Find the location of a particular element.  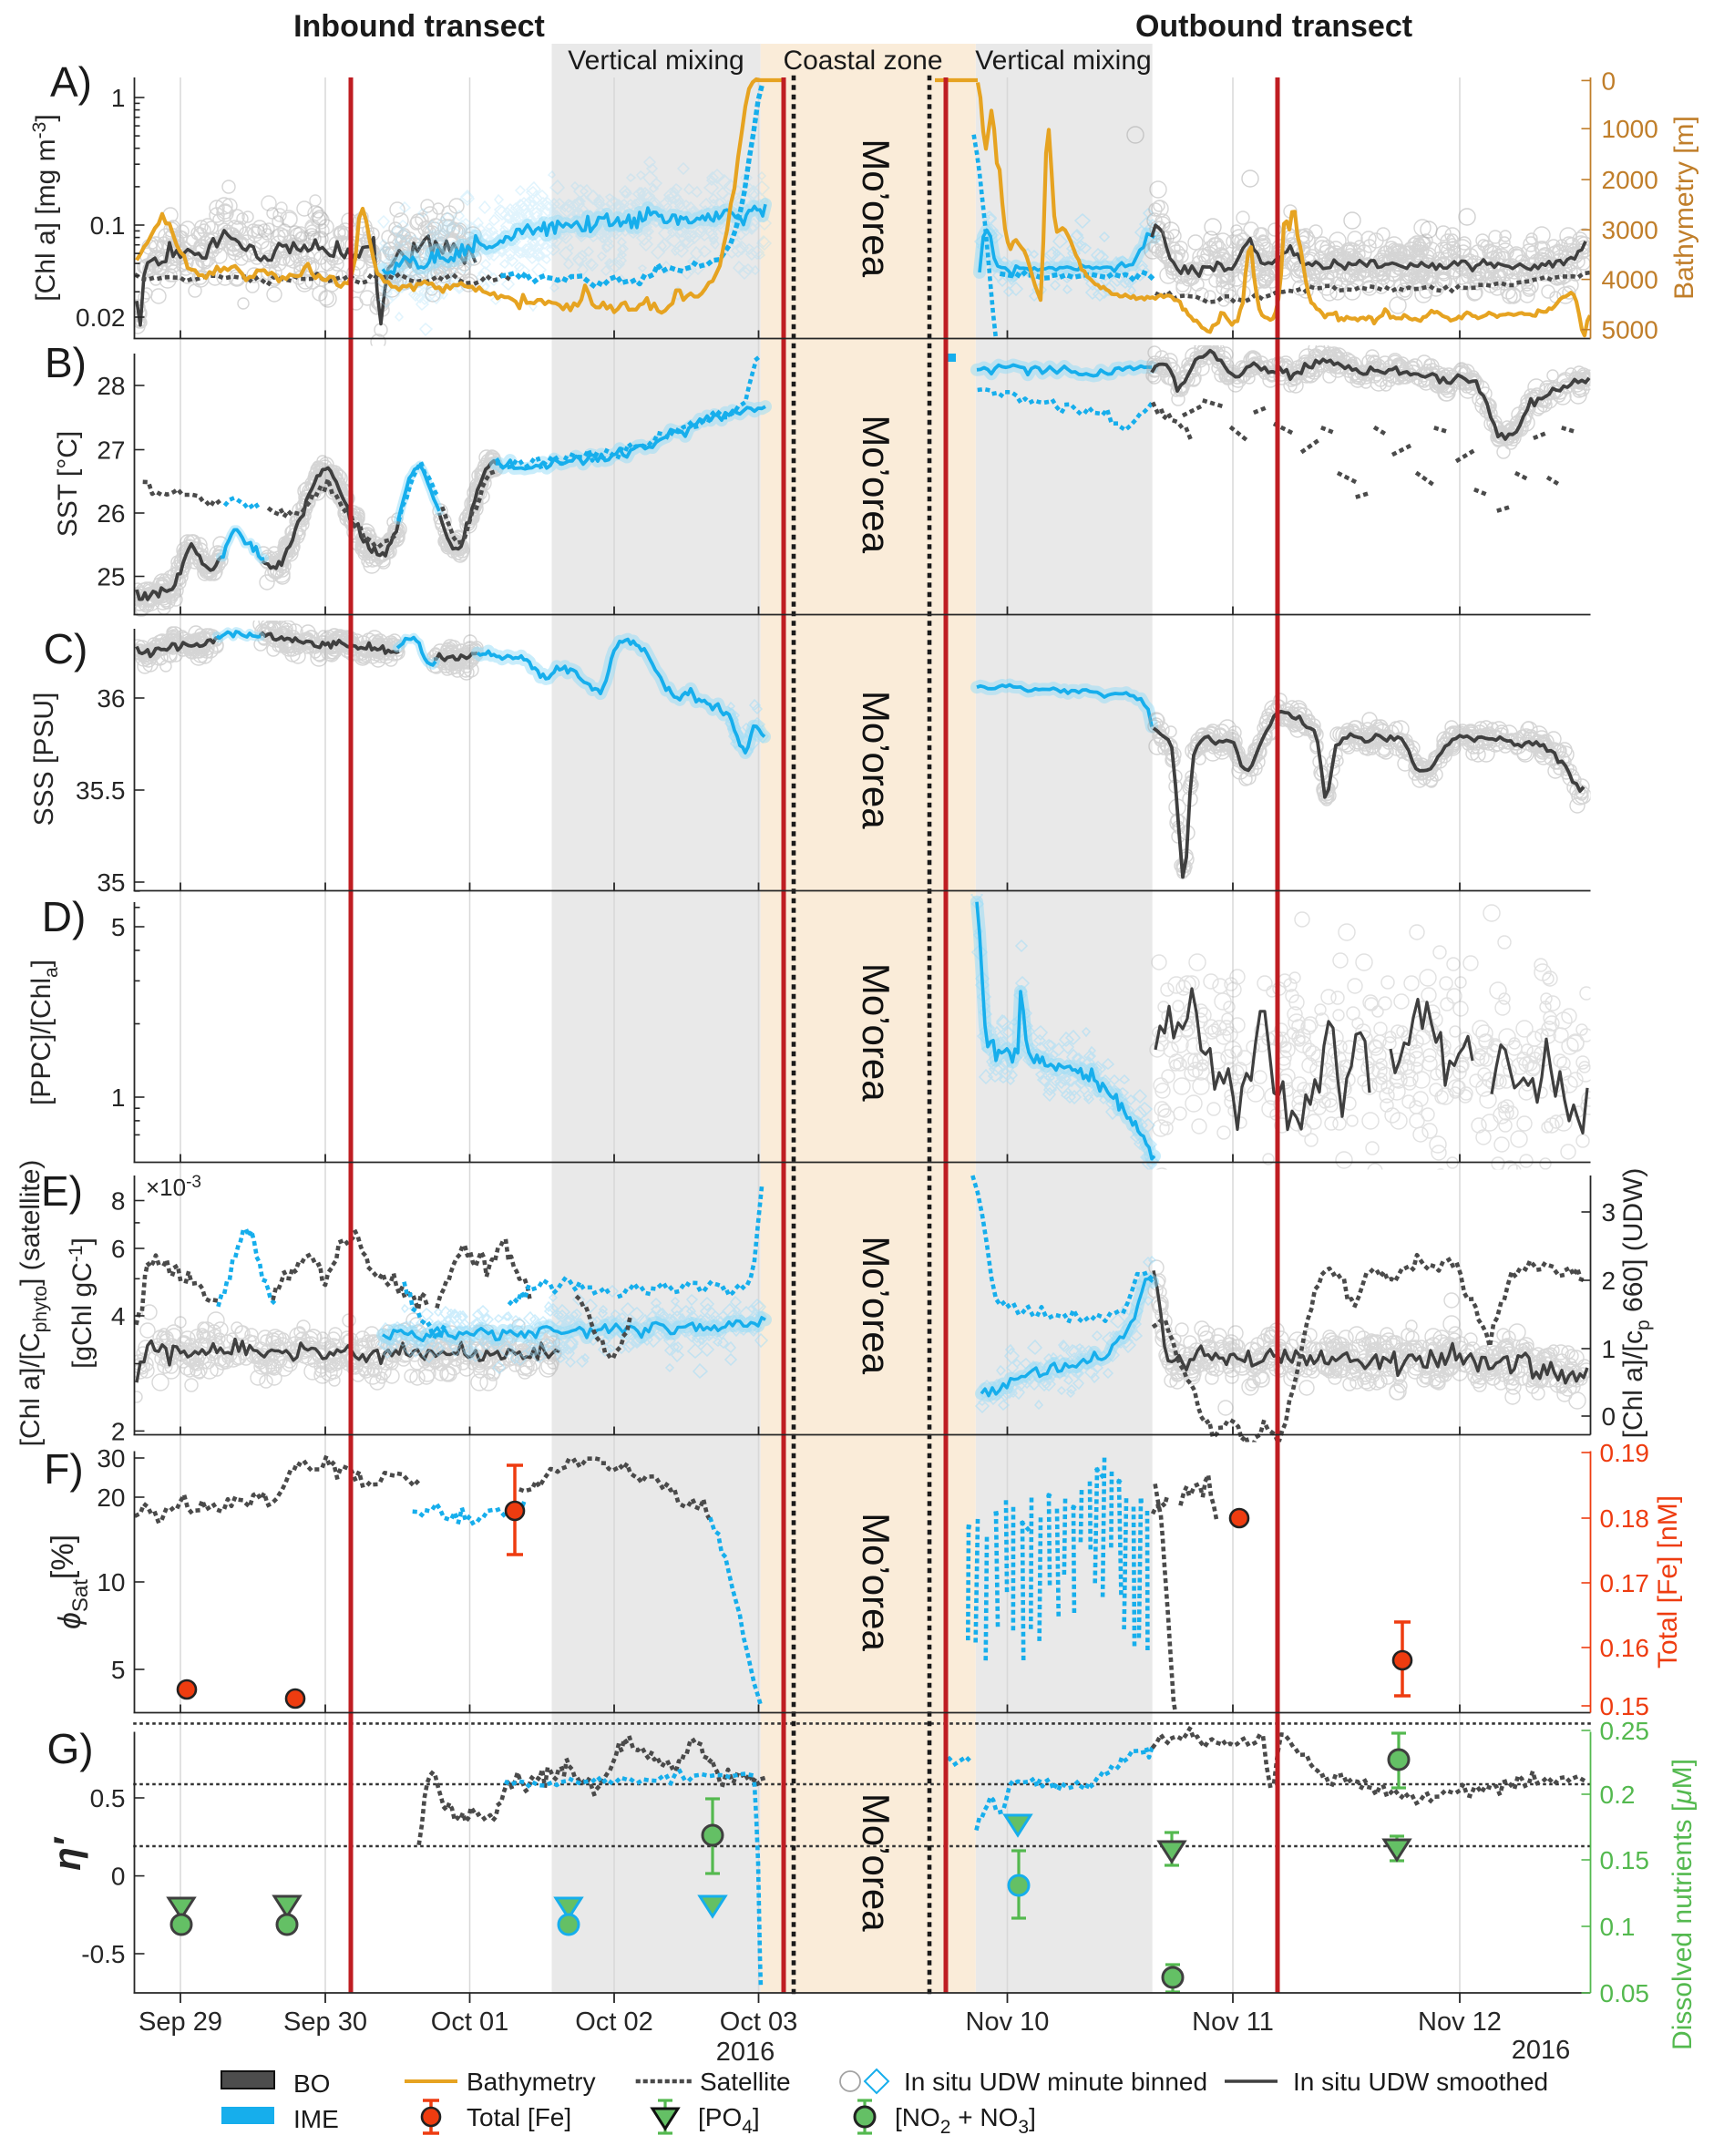

svg-text: G) is located at coordinates (69, 1748).